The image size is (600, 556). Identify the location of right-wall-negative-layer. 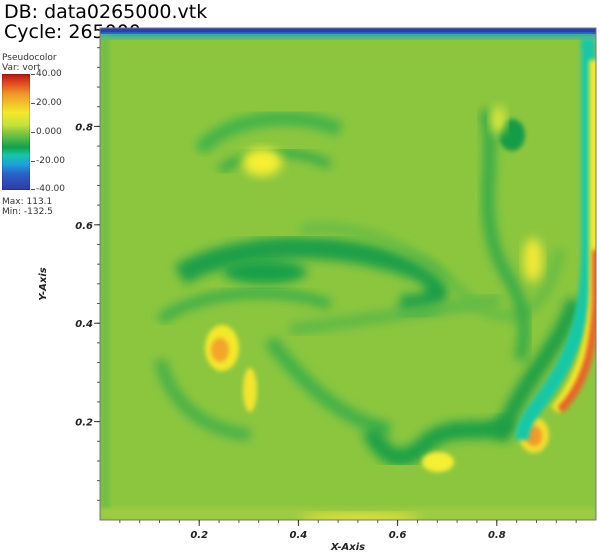
(555, 239).